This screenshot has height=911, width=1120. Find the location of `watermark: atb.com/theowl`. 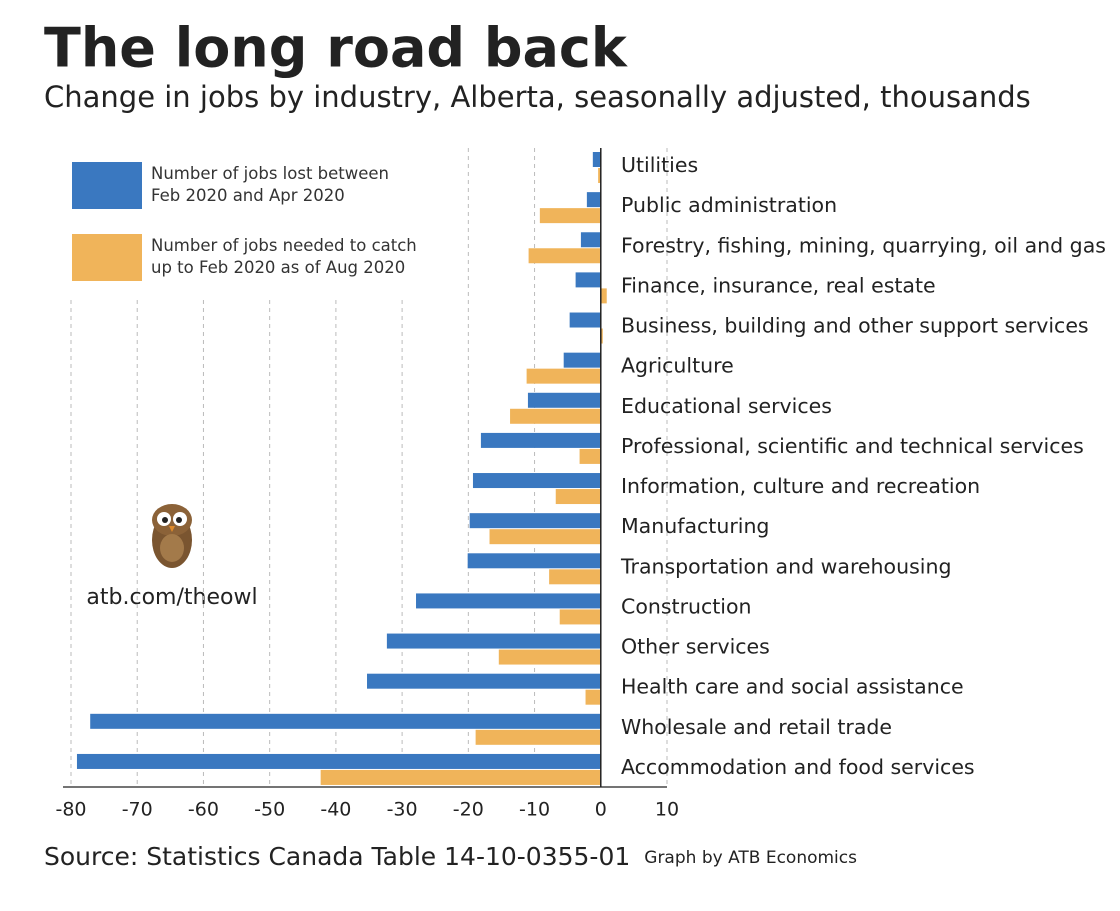

watermark: atb.com/theowl is located at coordinates (171, 597).